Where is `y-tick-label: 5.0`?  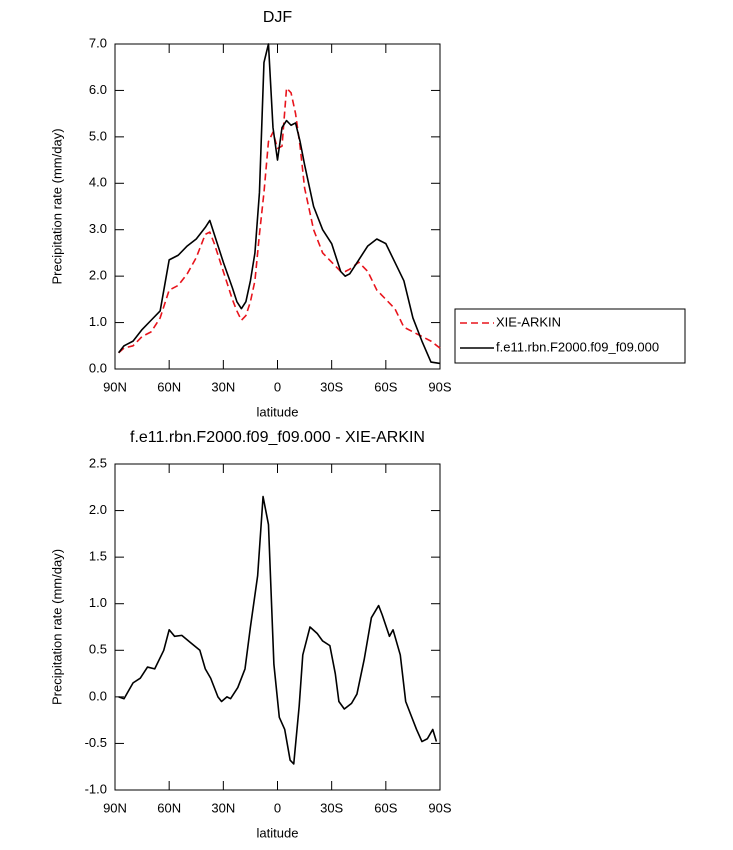
y-tick-label: 5.0 is located at coordinates (98, 135).